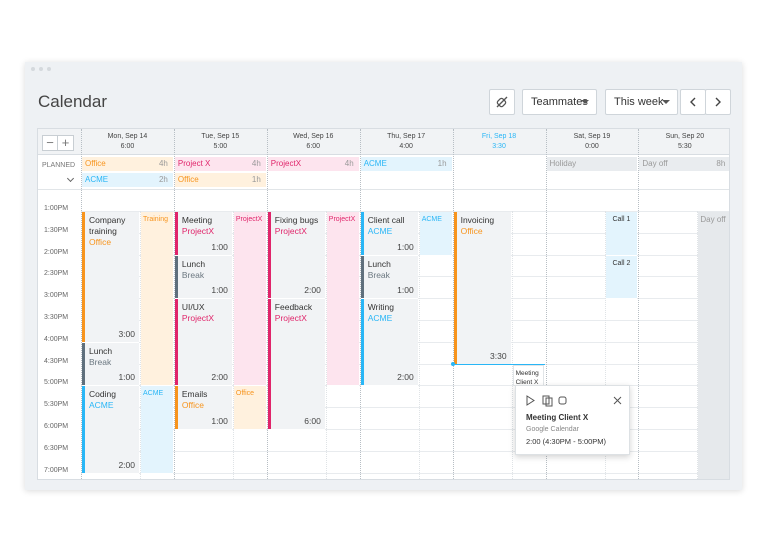 This screenshot has height=553, width=768. I want to click on teammates-dropdown: Teammates, so click(559, 102).